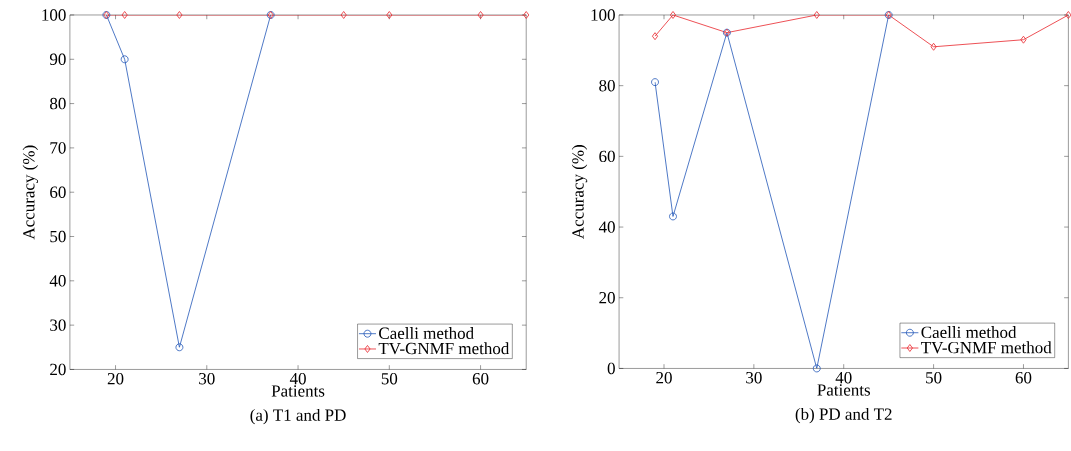 The height and width of the screenshot is (451, 1071). What do you see at coordinates (57, 59) in the screenshot?
I see `y-tick-label: 90` at bounding box center [57, 59].